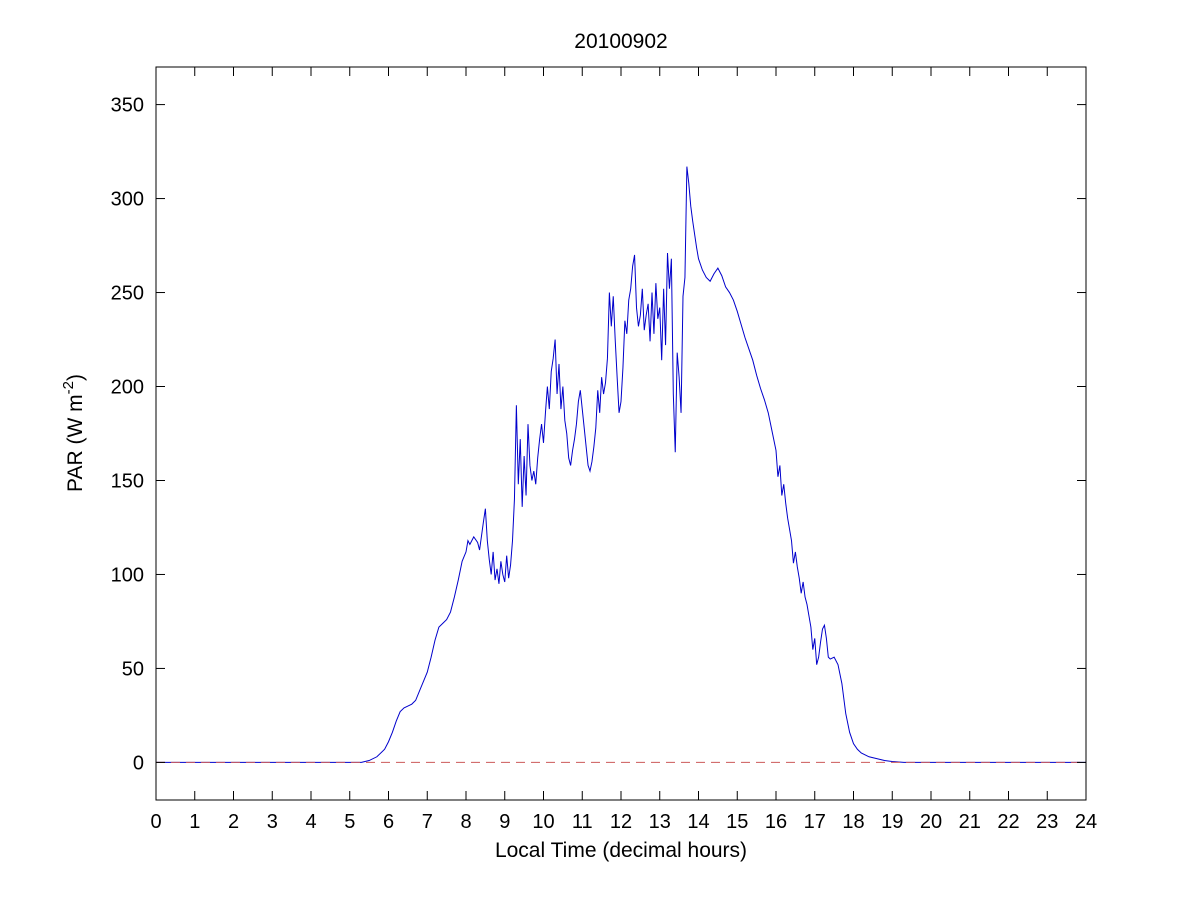 The width and height of the screenshot is (1201, 900). What do you see at coordinates (776, 822) in the screenshot?
I see `x-tick-label: 16` at bounding box center [776, 822].